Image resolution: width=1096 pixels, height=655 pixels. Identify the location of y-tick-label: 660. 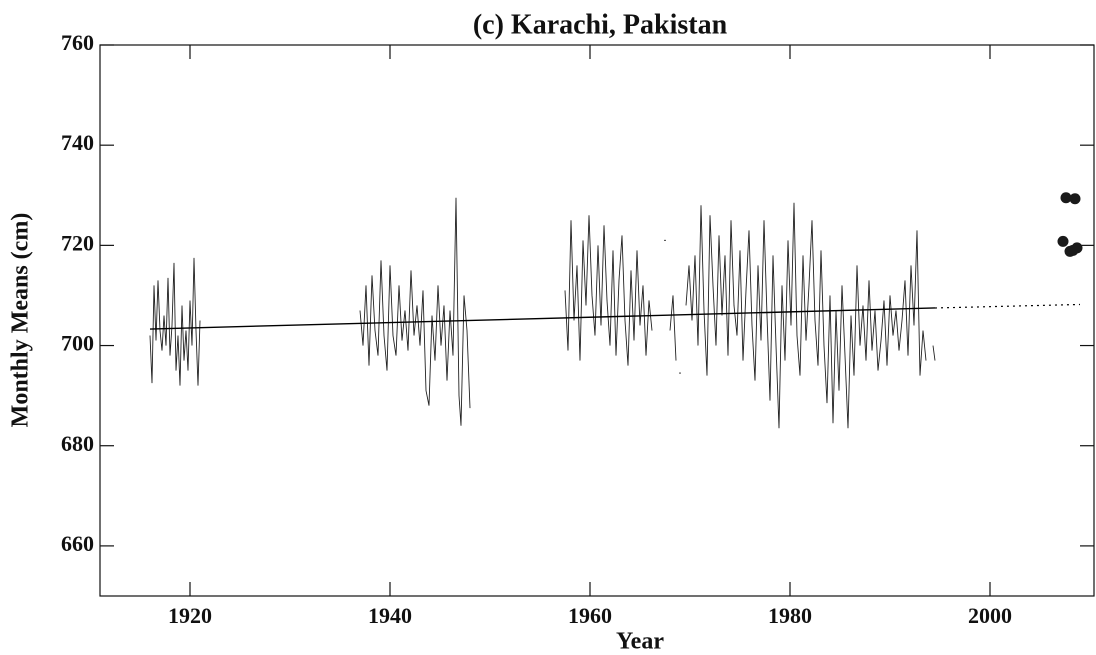
(77, 543).